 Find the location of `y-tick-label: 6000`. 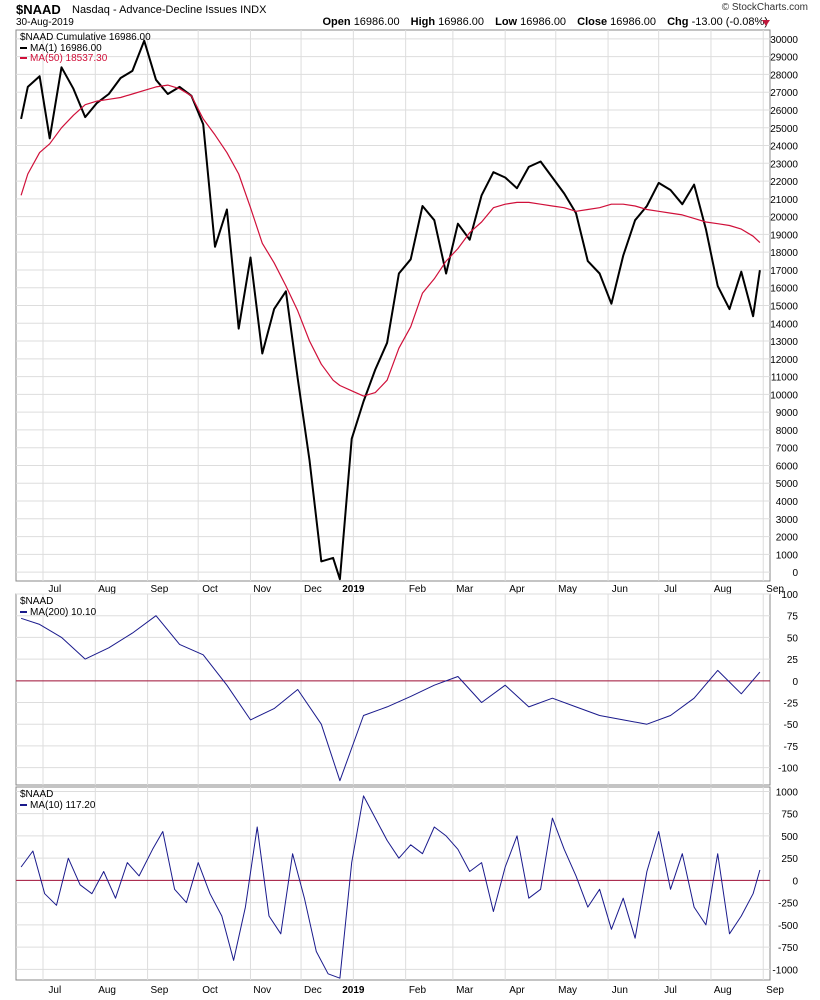

y-tick-label: 6000 is located at coordinates (787, 466).